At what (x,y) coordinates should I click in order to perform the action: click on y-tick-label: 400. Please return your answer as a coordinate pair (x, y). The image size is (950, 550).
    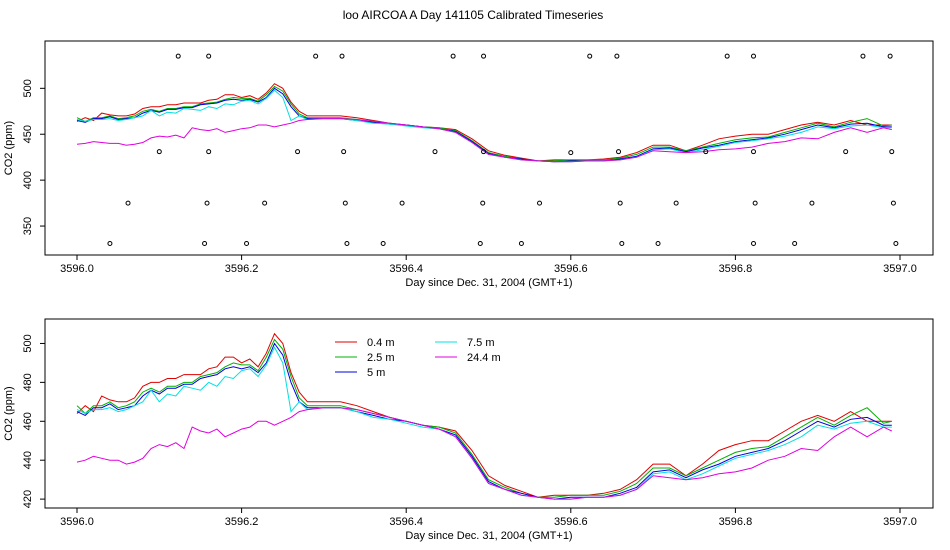
    Looking at the image, I should click on (28, 180).